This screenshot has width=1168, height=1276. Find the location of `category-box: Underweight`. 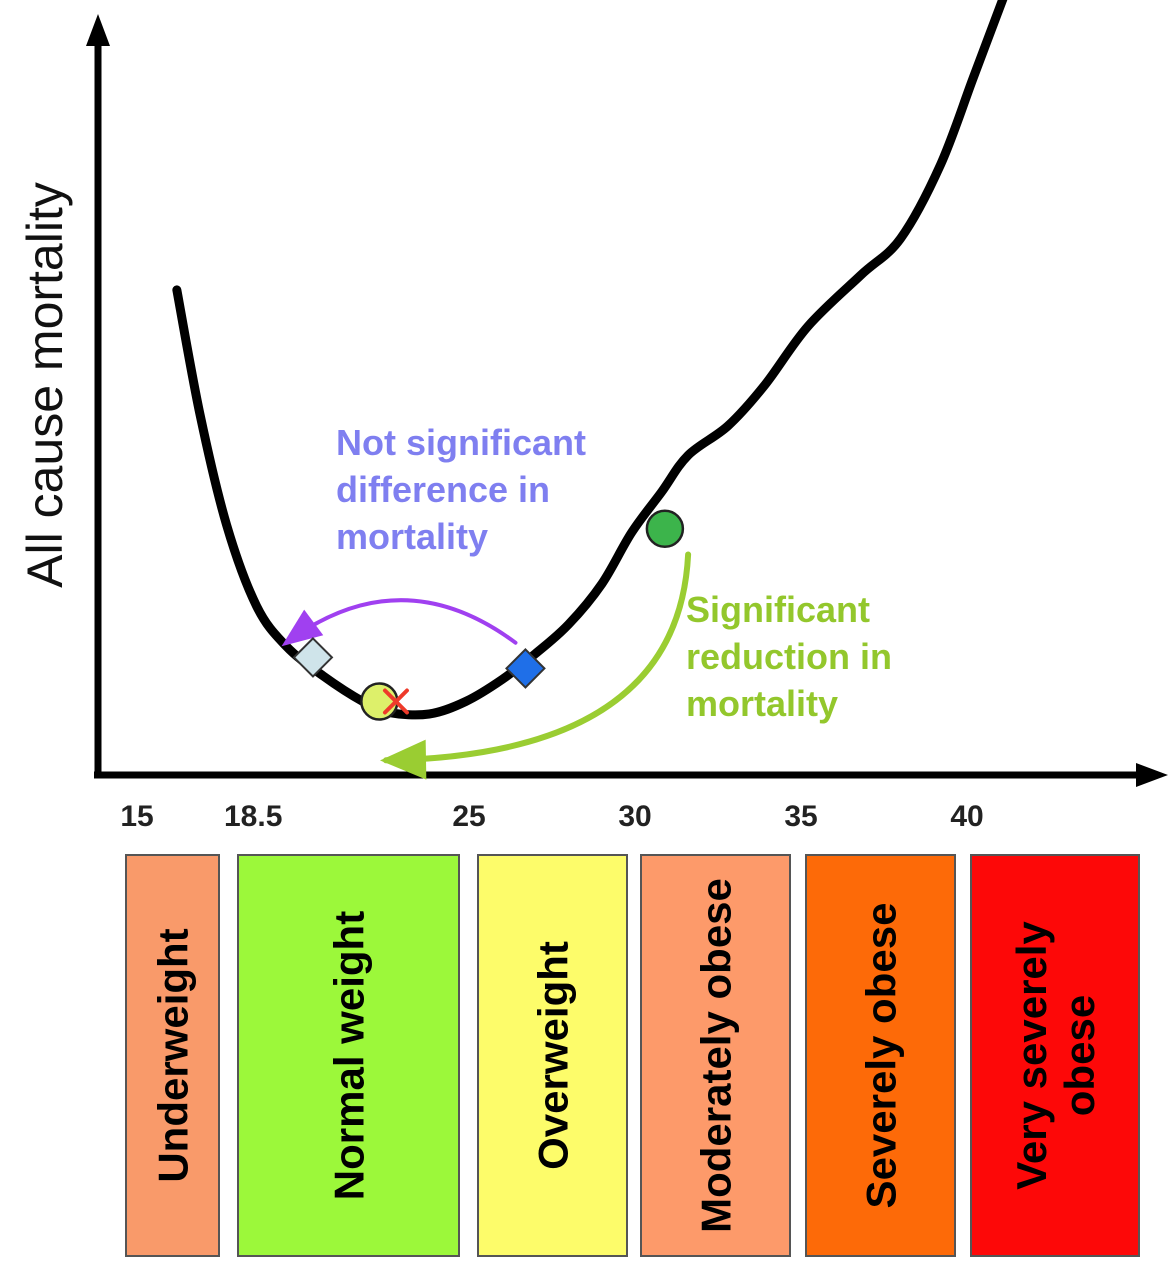

category-box: Underweight is located at coordinates (172, 1055).